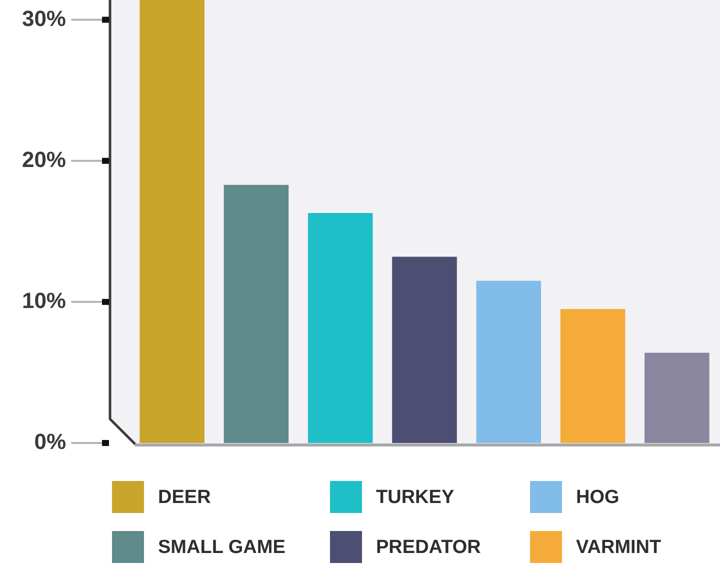 This screenshot has height=588, width=720. I want to click on legend-label: PREDATOR, so click(429, 547).